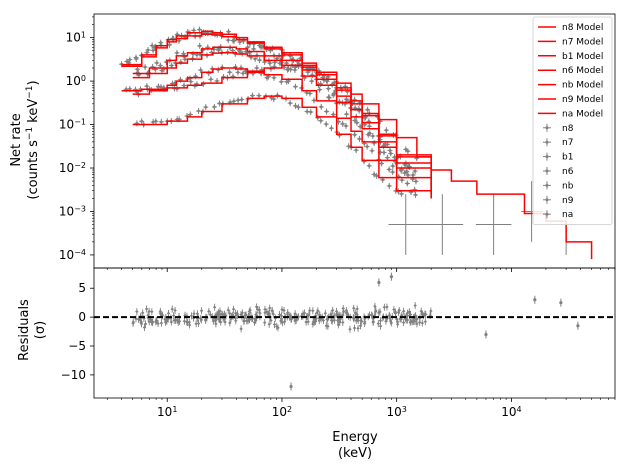 The width and height of the screenshot is (630, 474). Describe the element at coordinates (582, 71) in the screenshot. I see `legend-model-label: n6 Model` at that location.